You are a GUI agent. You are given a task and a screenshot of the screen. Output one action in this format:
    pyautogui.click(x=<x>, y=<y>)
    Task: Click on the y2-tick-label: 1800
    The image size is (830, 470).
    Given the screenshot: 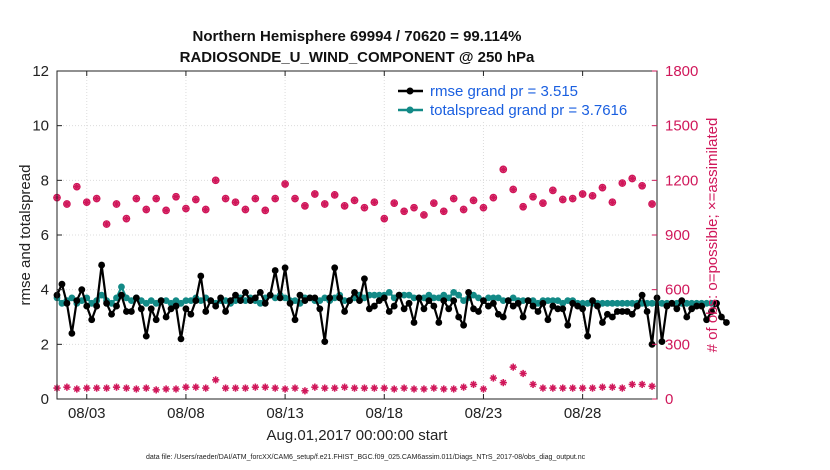 What is the action you would take?
    pyautogui.click(x=681, y=71)
    